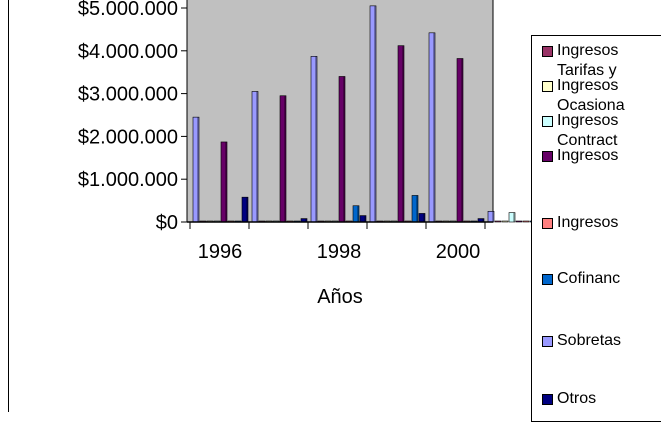  What do you see at coordinates (128, 137) in the screenshot?
I see `y-tick-label: $2.000.000` at bounding box center [128, 137].